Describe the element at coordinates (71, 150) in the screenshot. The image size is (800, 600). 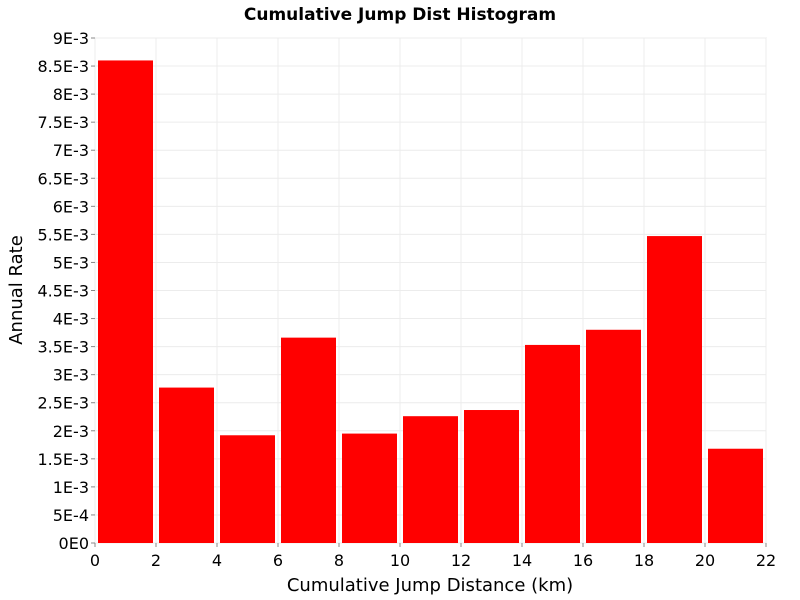
I see `y-tick-label: 7E-3` at that location.